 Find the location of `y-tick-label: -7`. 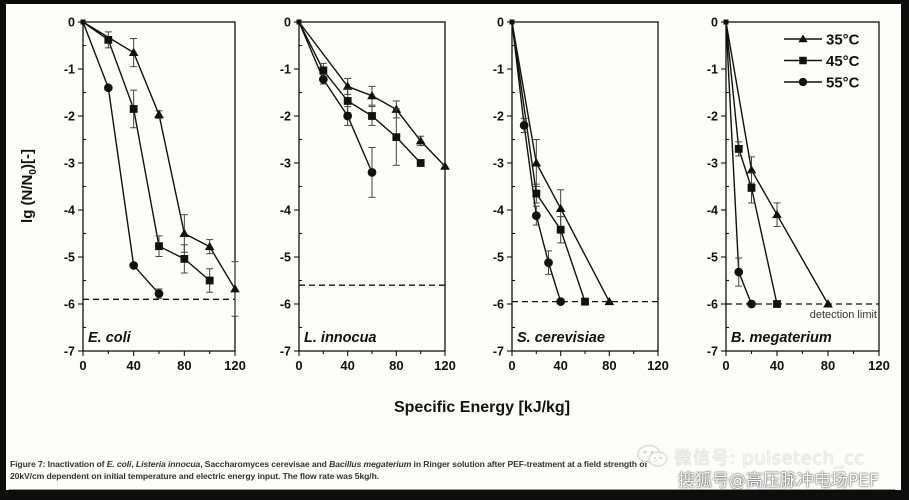

y-tick-label: -7 is located at coordinates (285, 352).